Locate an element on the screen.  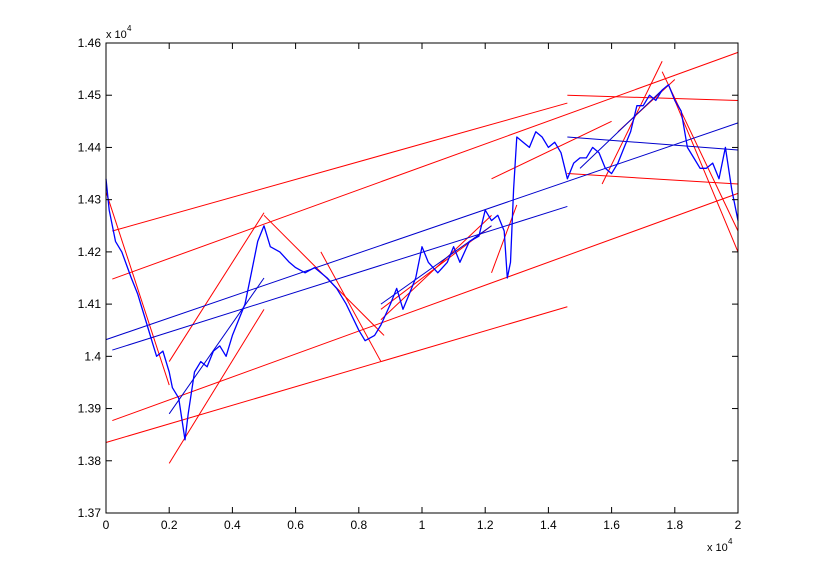
y-tick-label: 1.44 is located at coordinates (90, 147).